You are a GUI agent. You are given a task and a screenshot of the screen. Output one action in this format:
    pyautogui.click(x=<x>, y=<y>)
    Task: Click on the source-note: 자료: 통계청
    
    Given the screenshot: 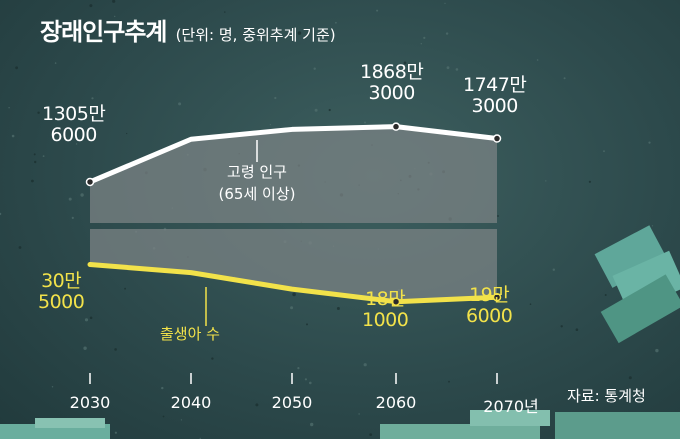 What is the action you would take?
    pyautogui.click(x=606, y=396)
    